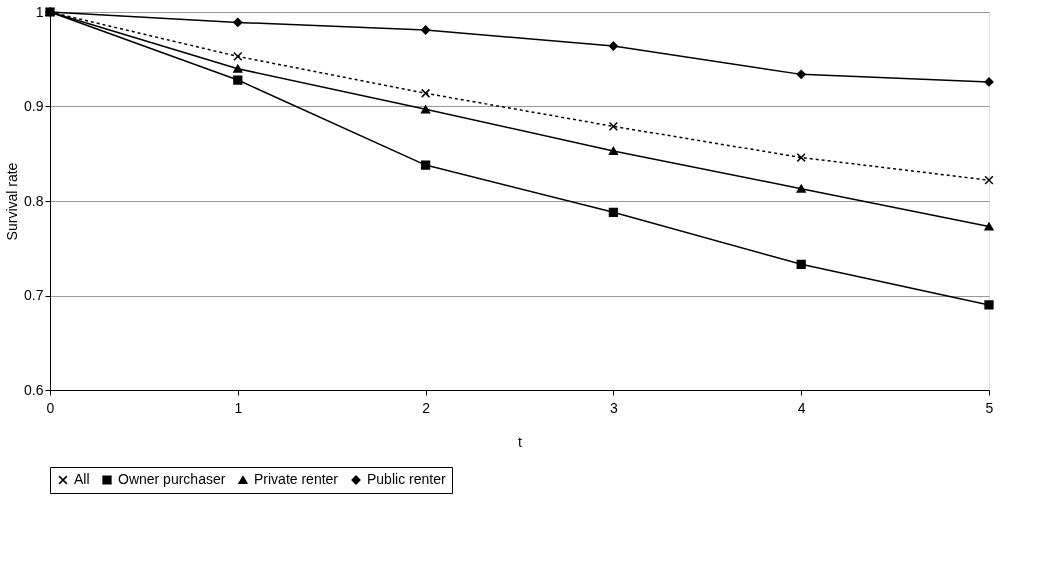  What do you see at coordinates (614, 407) in the screenshot?
I see `x-tick-label: 3` at bounding box center [614, 407].